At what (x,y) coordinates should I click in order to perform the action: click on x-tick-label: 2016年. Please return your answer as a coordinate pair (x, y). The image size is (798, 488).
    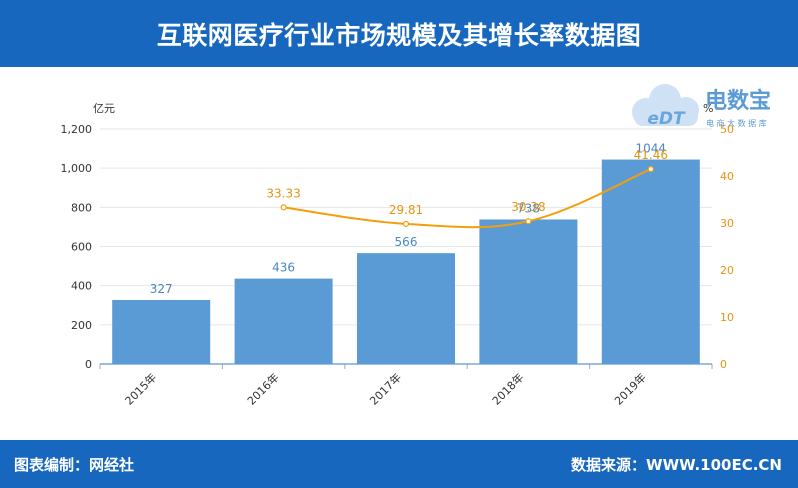
    Looking at the image, I should click on (262, 388).